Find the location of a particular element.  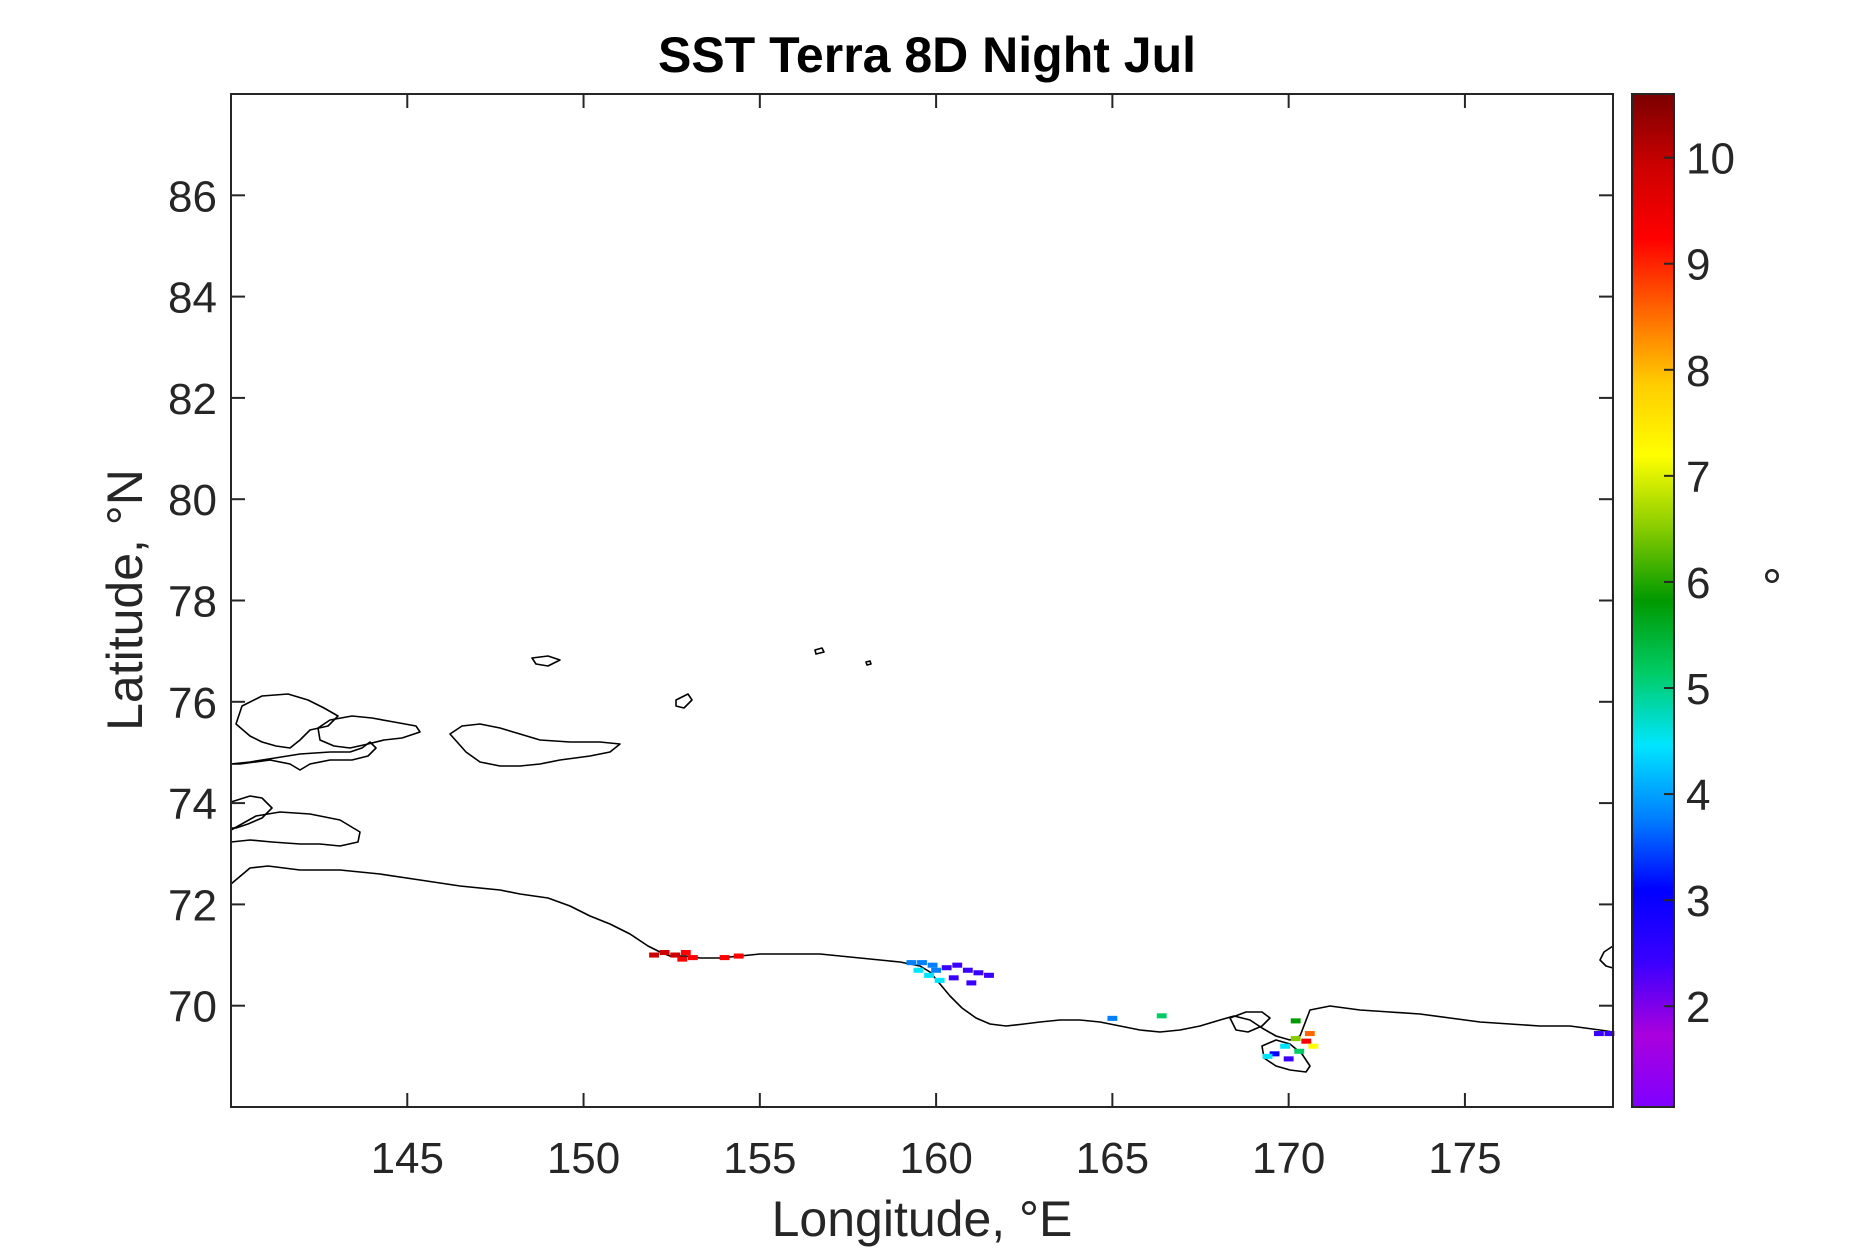

x-tick-label: 145 is located at coordinates (407, 1158).